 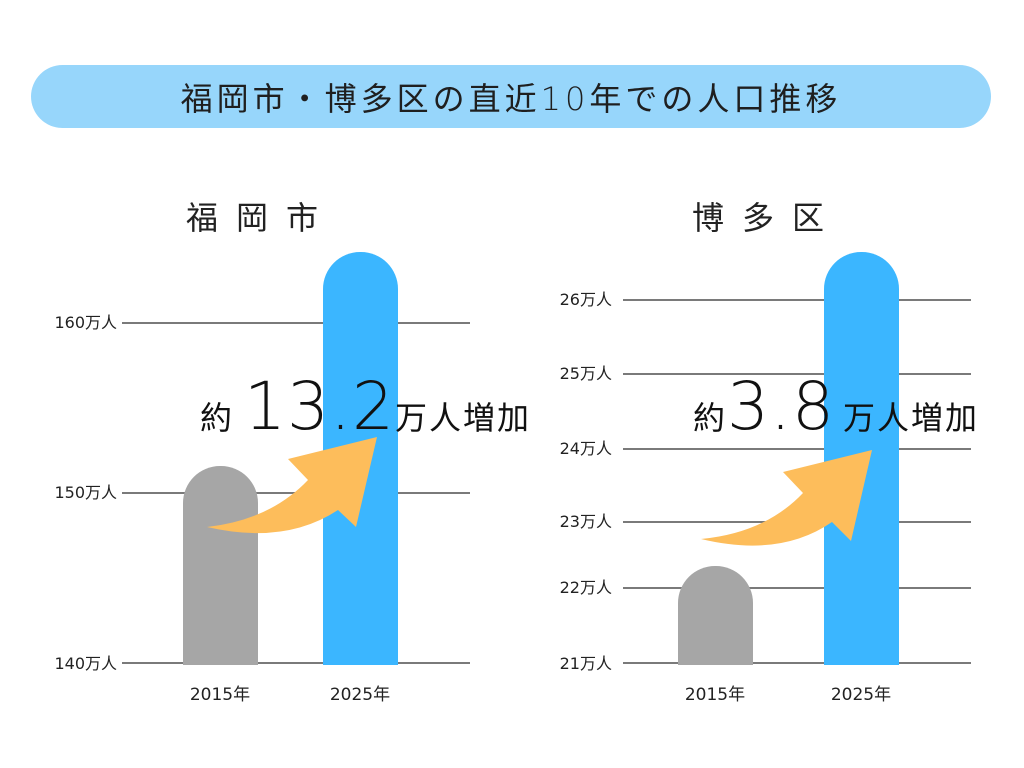 What do you see at coordinates (85, 492) in the screenshot?
I see `y-tick-label: 150万人` at bounding box center [85, 492].